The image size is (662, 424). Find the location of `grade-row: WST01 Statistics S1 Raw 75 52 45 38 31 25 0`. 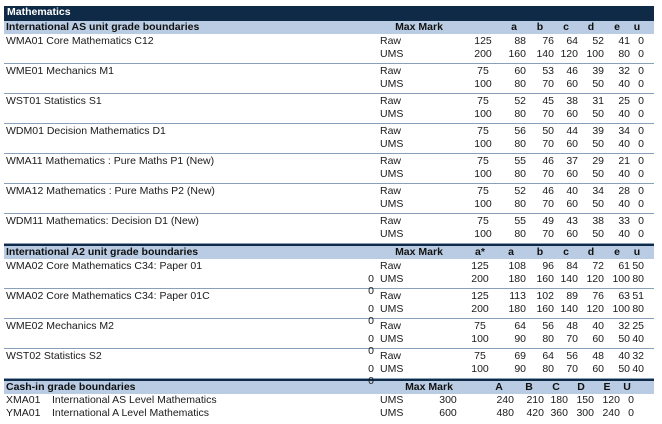

grade-row: WST01 Statistics S1 Raw 75 52 45 38 31 25 0 is located at coordinates (329, 101).